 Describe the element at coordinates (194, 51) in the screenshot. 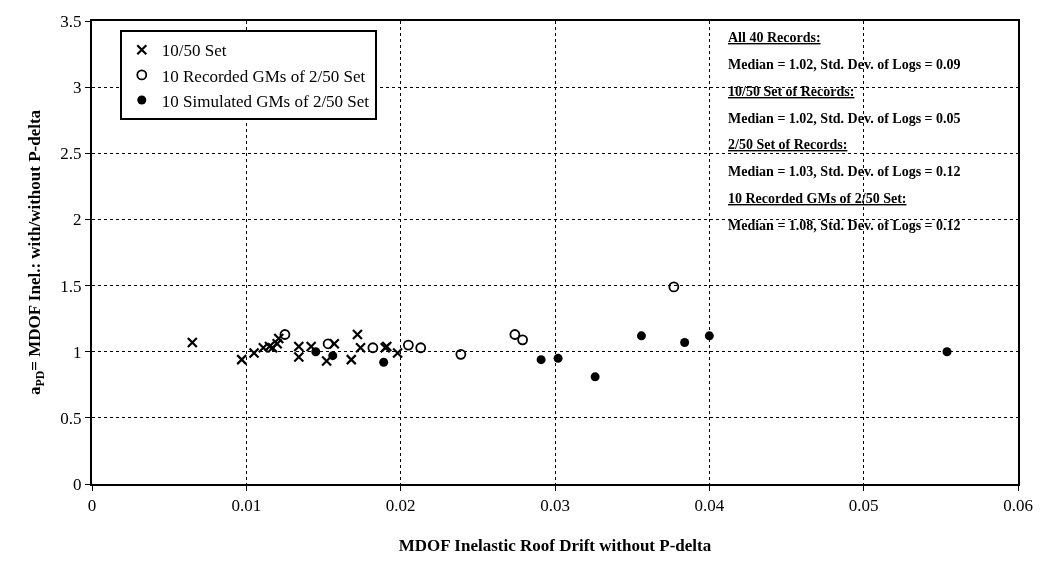

I see `legend-label: 10/50 Set` at that location.